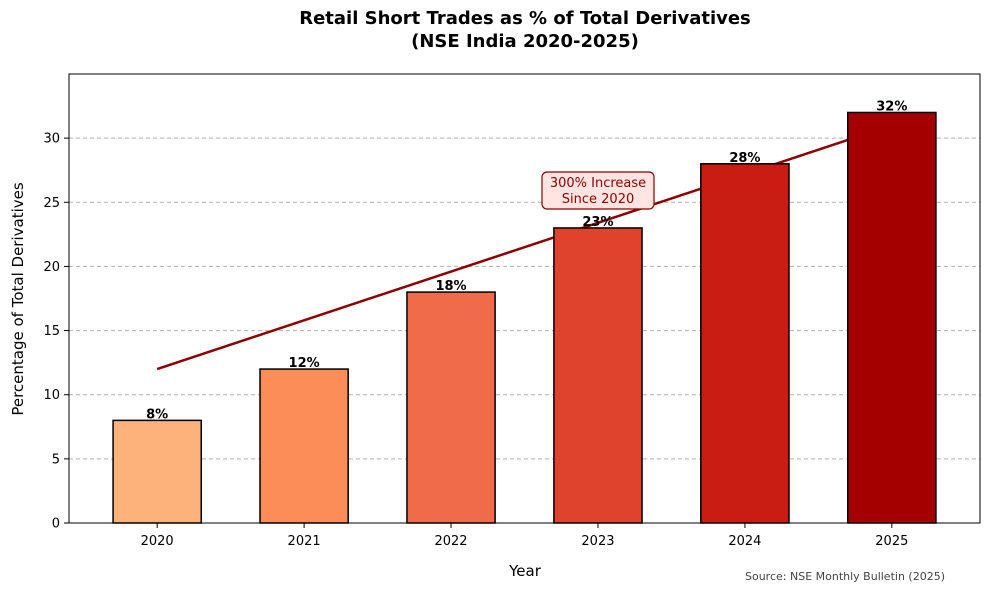  I want to click on data-label-2024: 28%, so click(744, 158).